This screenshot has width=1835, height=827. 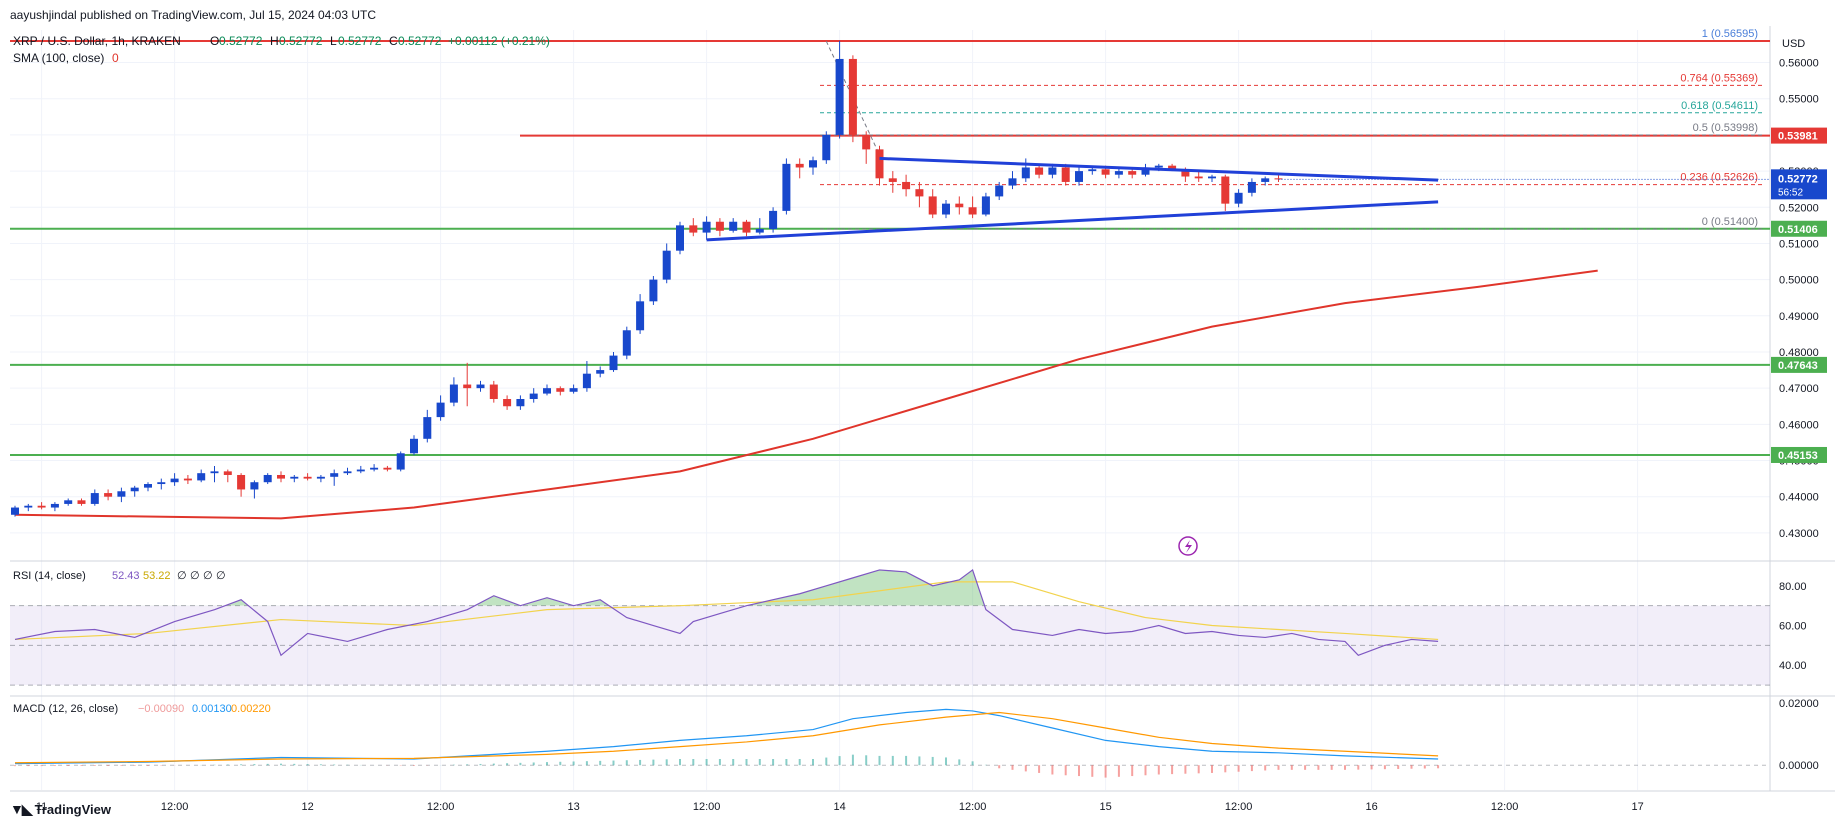 What do you see at coordinates (72, 809) in the screenshot?
I see `tradingview-logo-text: TradingView` at bounding box center [72, 809].